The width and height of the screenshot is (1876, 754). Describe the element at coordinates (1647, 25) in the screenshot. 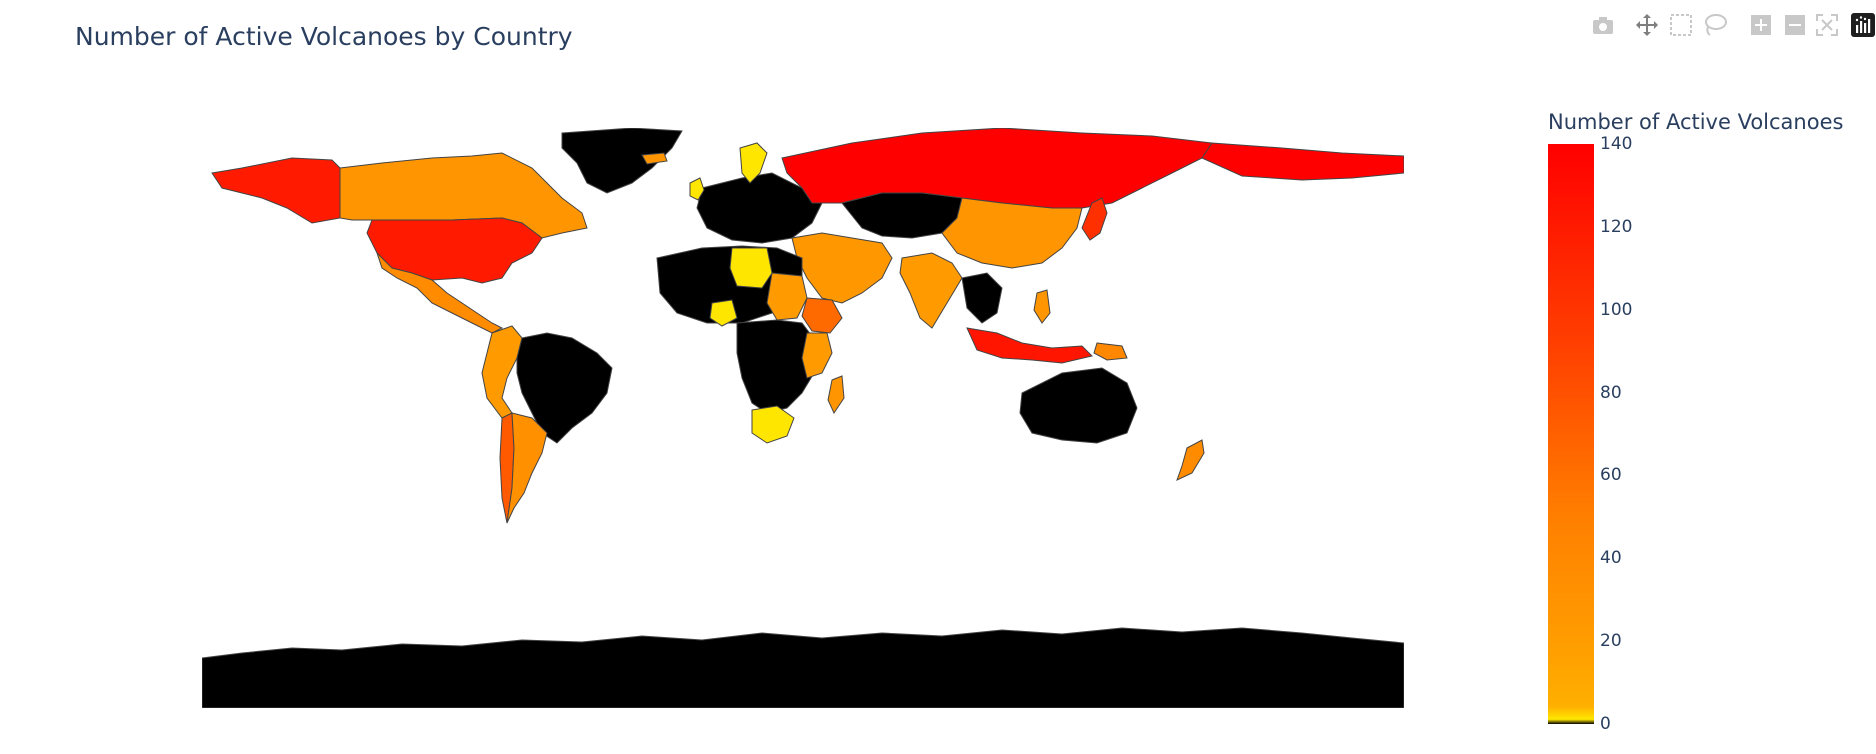

I see `pan-icon` at that location.